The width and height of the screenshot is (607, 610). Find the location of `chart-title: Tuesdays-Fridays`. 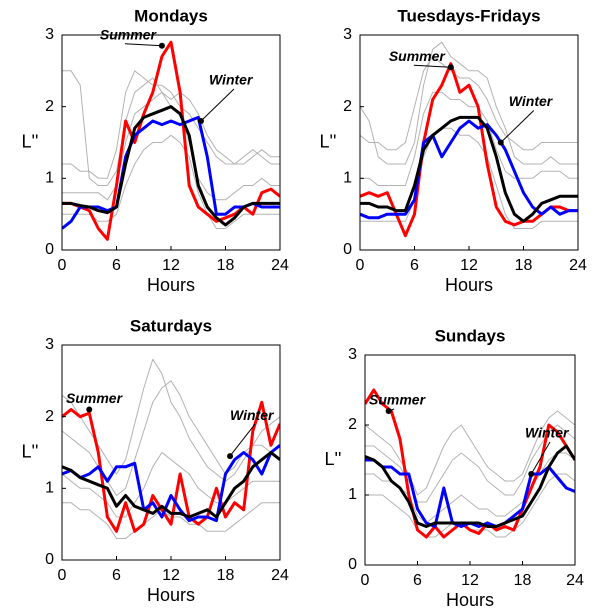

chart-title: Tuesdays-Fridays is located at coordinates (468, 15).